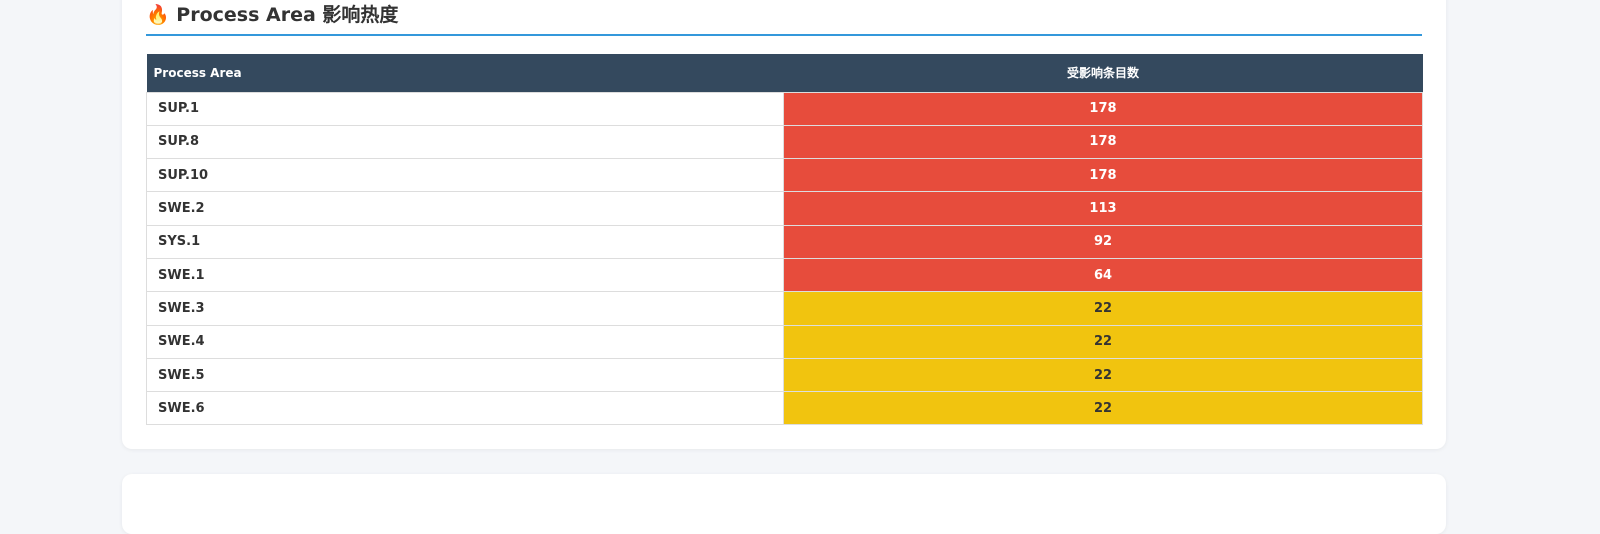 The width and height of the screenshot is (1600, 534). I want to click on table-row: SYS.1 92, so click(784, 241).